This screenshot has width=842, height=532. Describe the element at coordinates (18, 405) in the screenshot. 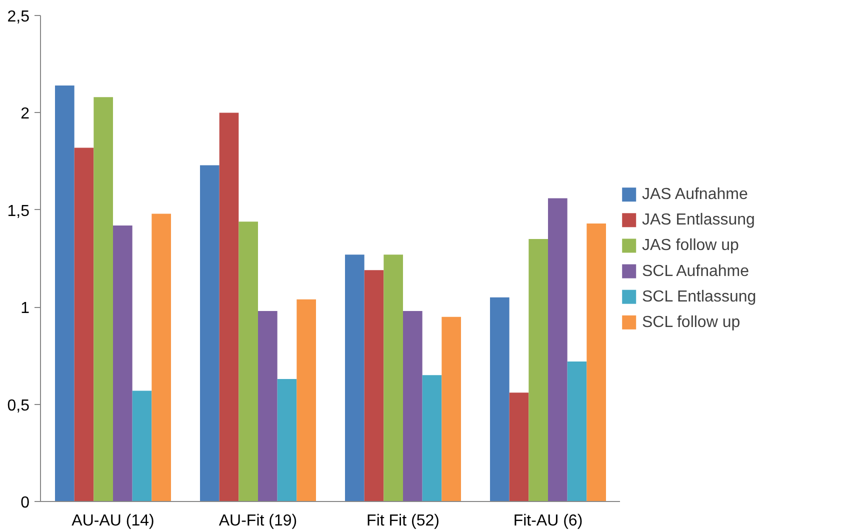

I see `y-tick-label: 0,5` at that location.